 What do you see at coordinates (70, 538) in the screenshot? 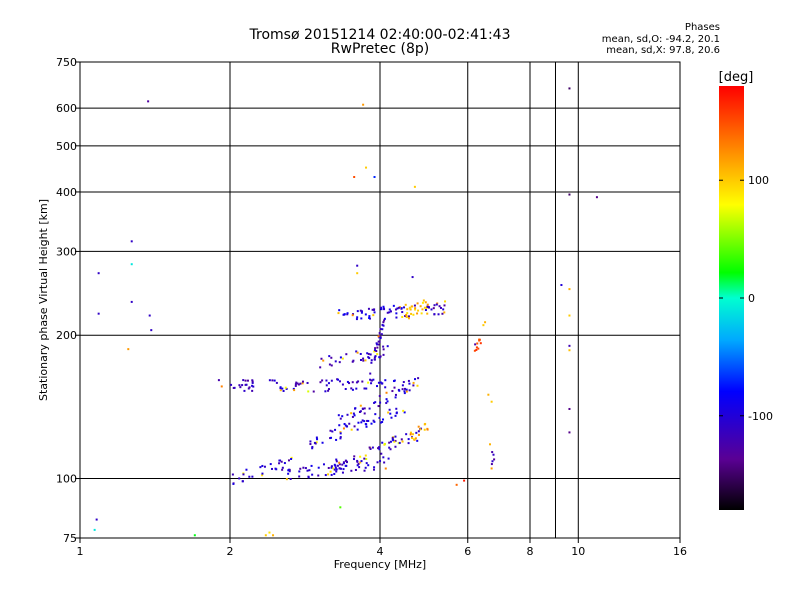
I see `y-tick-label: 75` at bounding box center [70, 538].